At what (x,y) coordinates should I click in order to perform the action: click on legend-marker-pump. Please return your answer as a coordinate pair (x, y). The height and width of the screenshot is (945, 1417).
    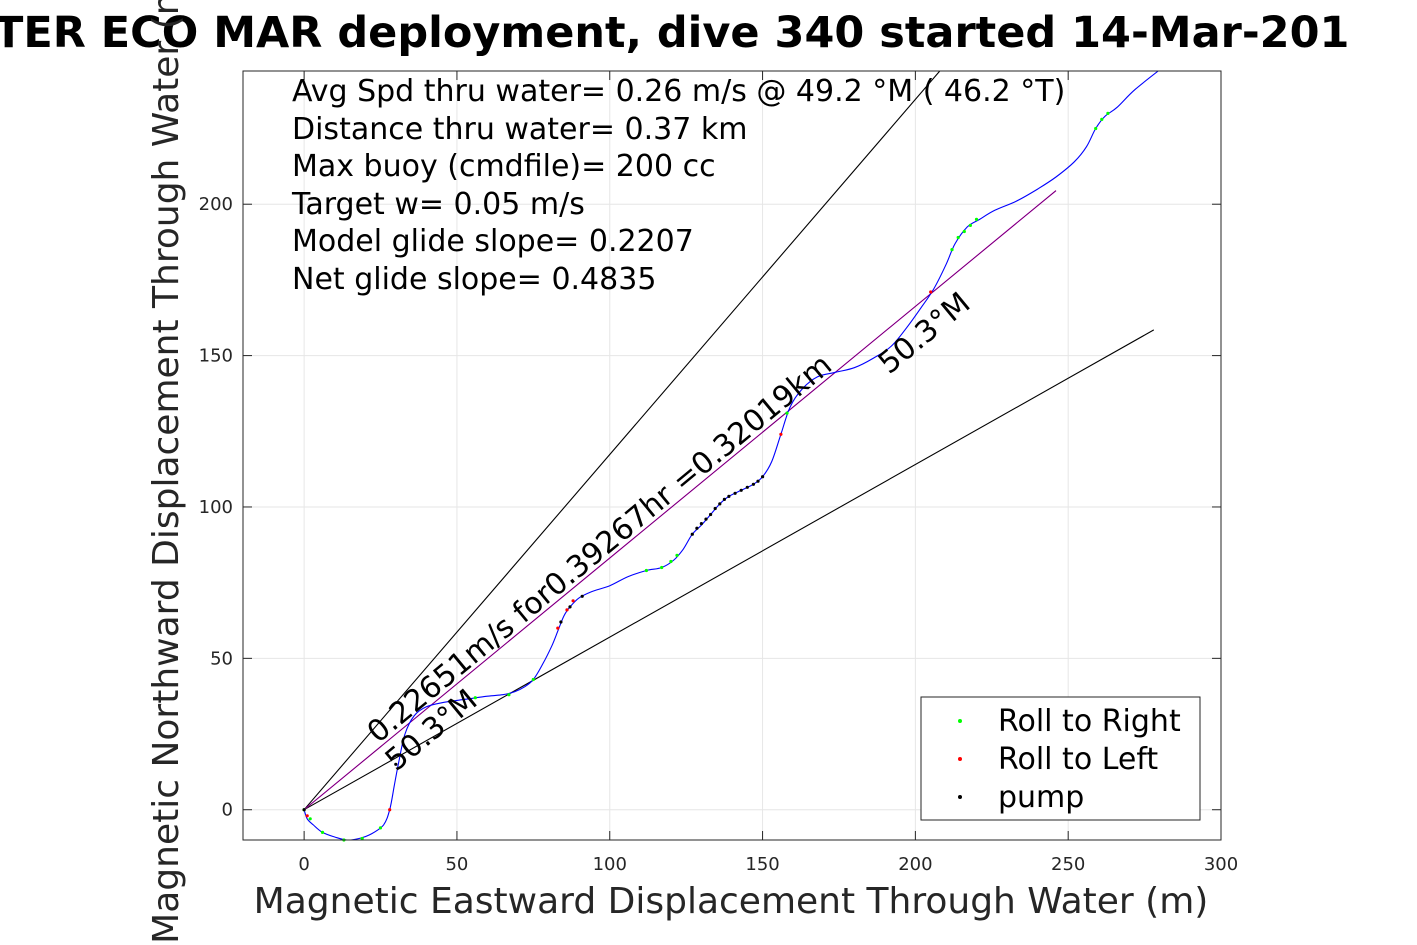
    Looking at the image, I should click on (960, 797).